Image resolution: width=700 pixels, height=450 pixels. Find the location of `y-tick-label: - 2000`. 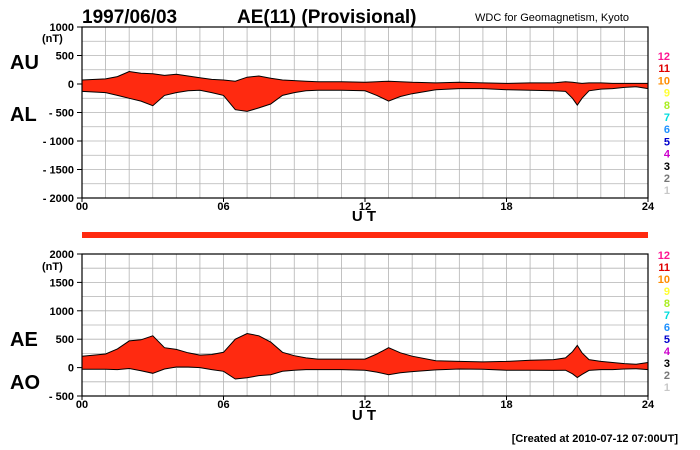

y-tick-label: - 2000 is located at coordinates (58, 199).